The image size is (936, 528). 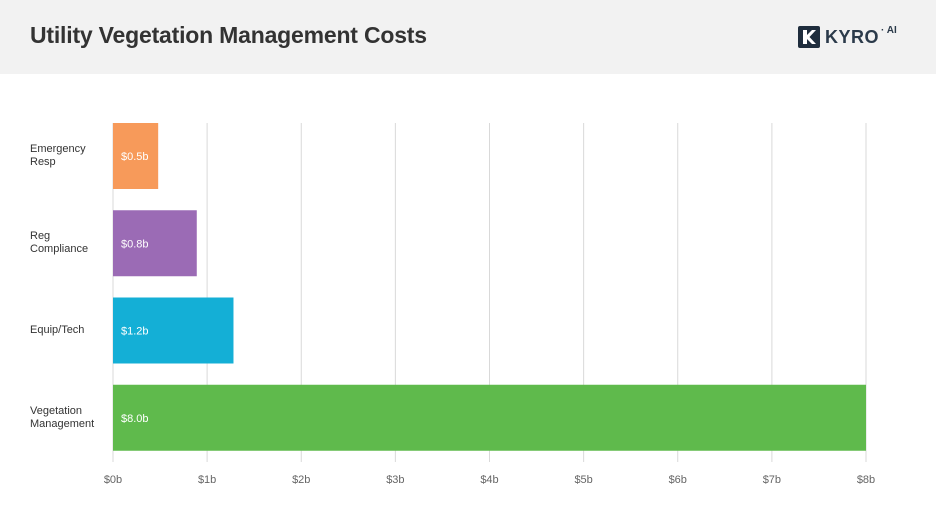 What do you see at coordinates (301, 480) in the screenshot?
I see `x-tick-label: $2b` at bounding box center [301, 480].